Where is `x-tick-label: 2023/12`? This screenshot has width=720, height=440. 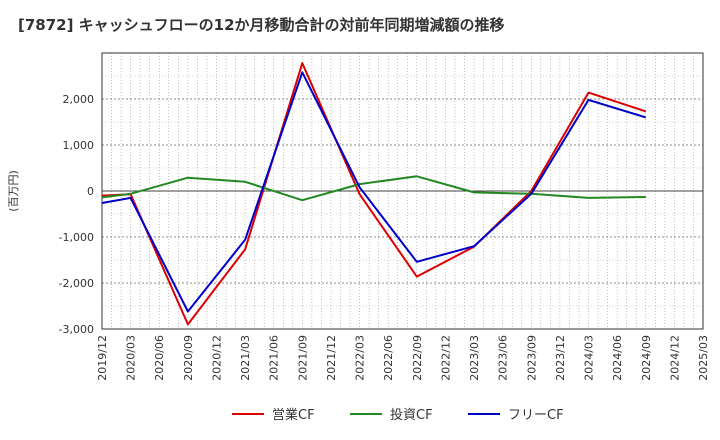 x-tick-label: 2023/12 is located at coordinates (560, 358).